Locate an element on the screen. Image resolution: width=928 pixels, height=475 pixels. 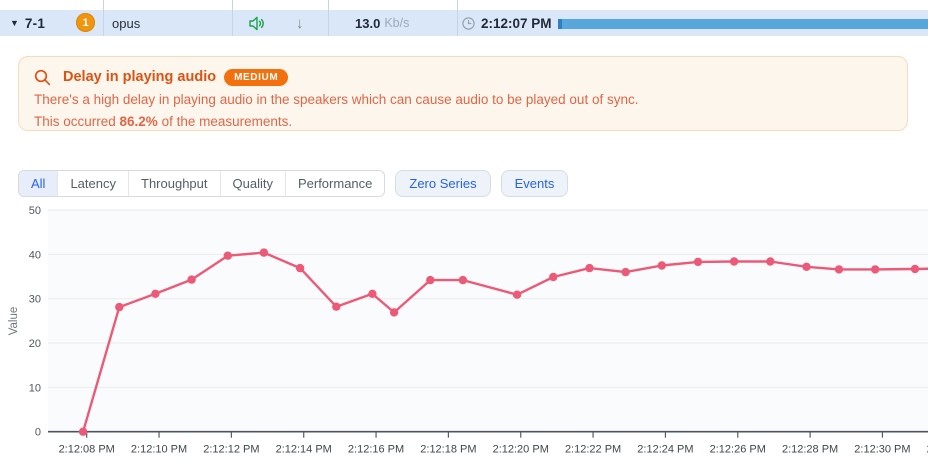
stream-timeline-bar-cap is located at coordinates (560, 24).